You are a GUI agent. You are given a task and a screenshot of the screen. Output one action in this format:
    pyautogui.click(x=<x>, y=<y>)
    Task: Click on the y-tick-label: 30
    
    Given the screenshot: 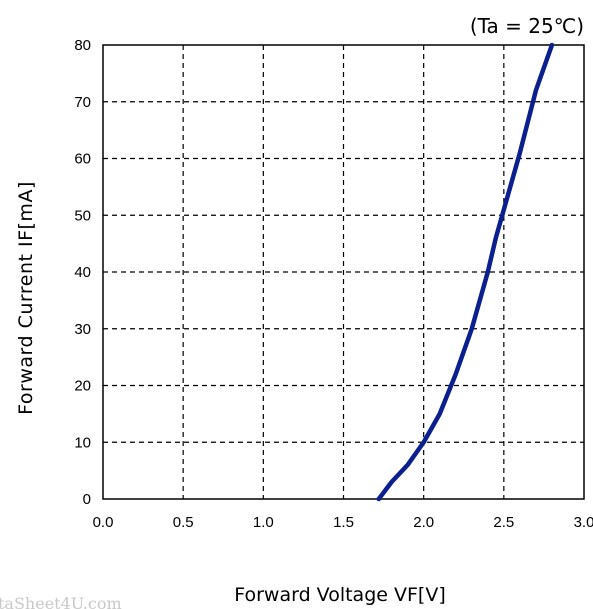 What is the action you would take?
    pyautogui.click(x=82, y=329)
    